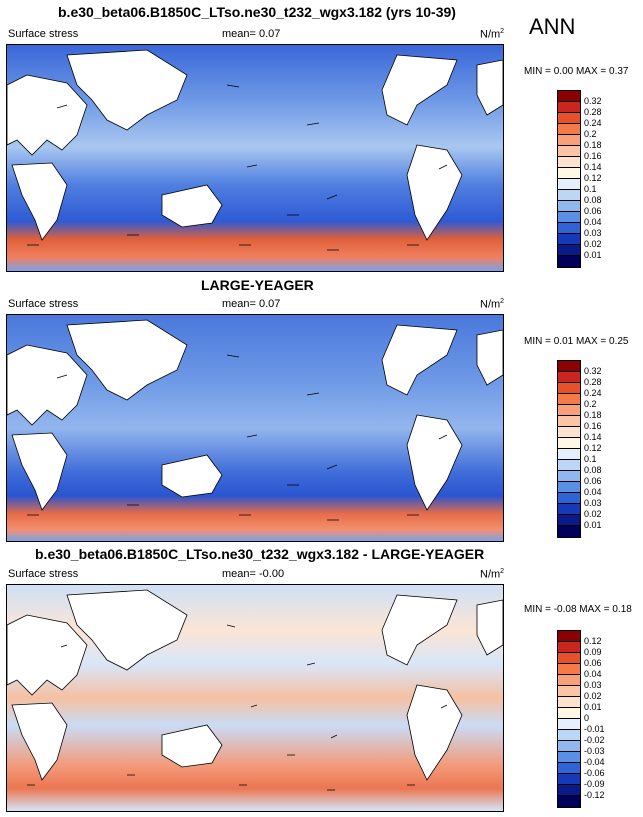  I want to click on panel3-wind-vectors, so click(237, 707).